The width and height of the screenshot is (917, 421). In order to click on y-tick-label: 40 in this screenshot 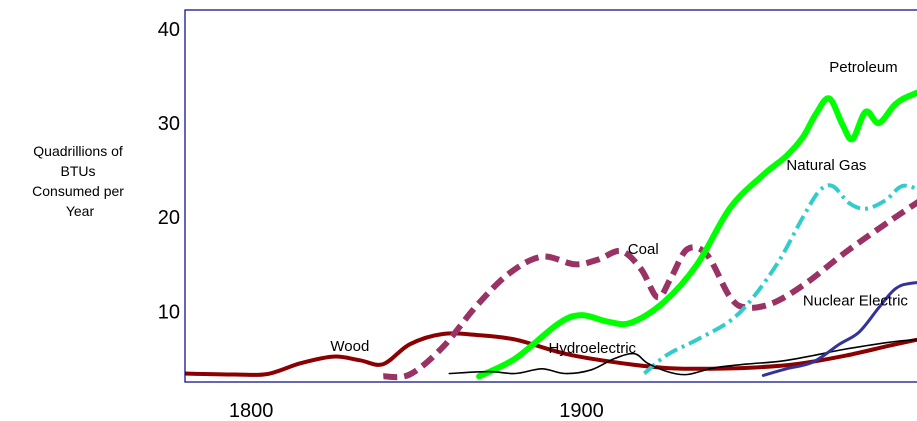, I will do `click(169, 30)`.